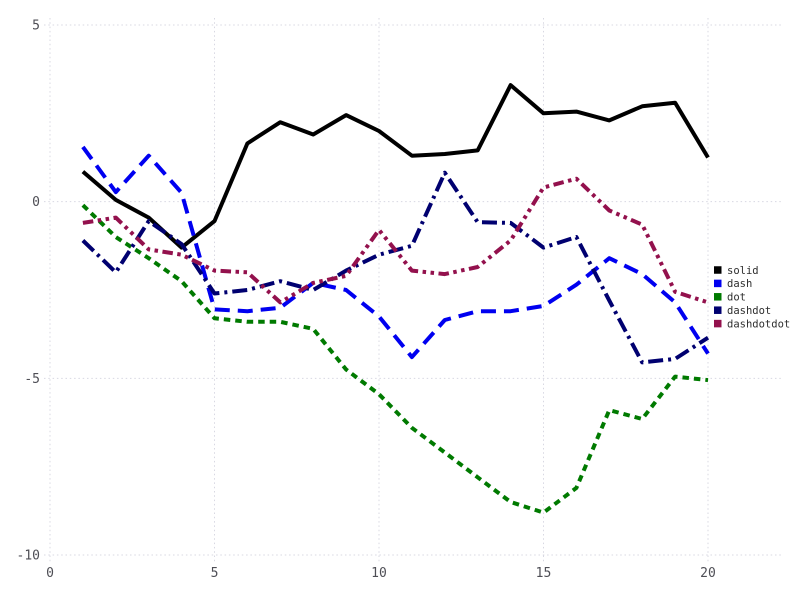  Describe the element at coordinates (544, 573) in the screenshot. I see `x-tick-label: 15` at that location.